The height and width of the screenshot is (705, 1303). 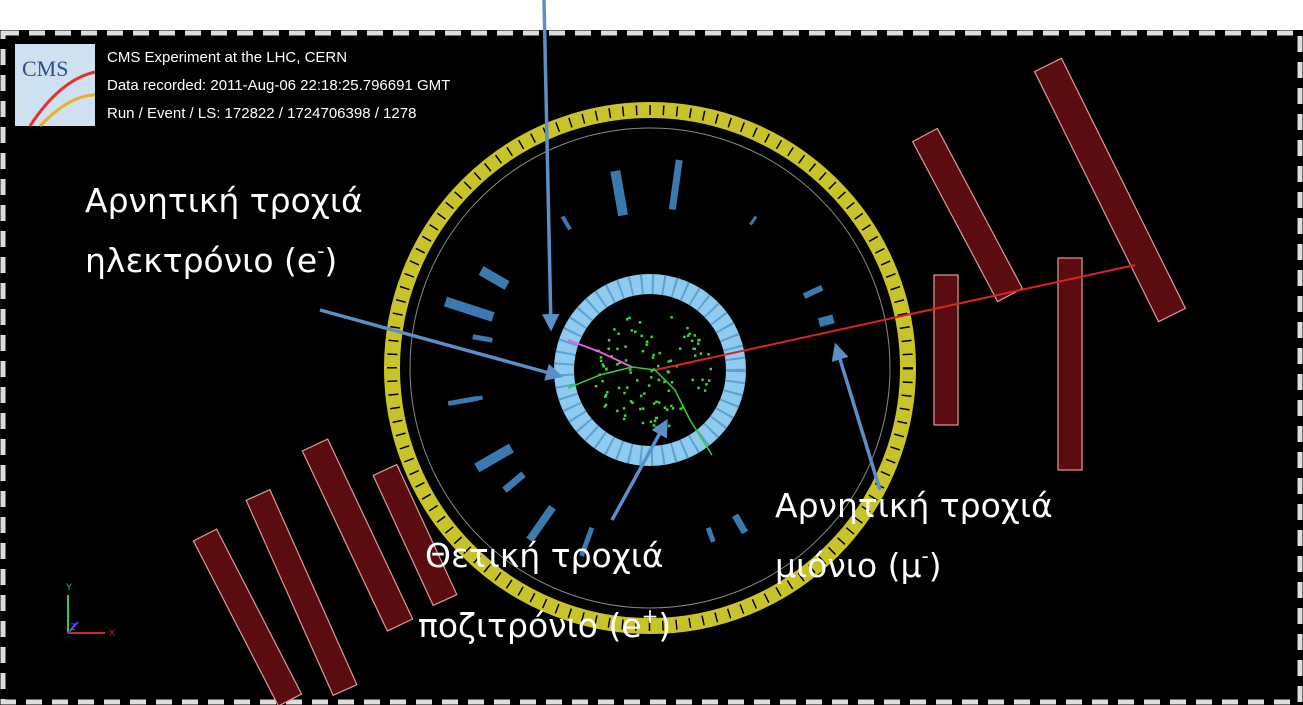 I want to click on label: μιόνιο (μ-), so click(x=858, y=564).